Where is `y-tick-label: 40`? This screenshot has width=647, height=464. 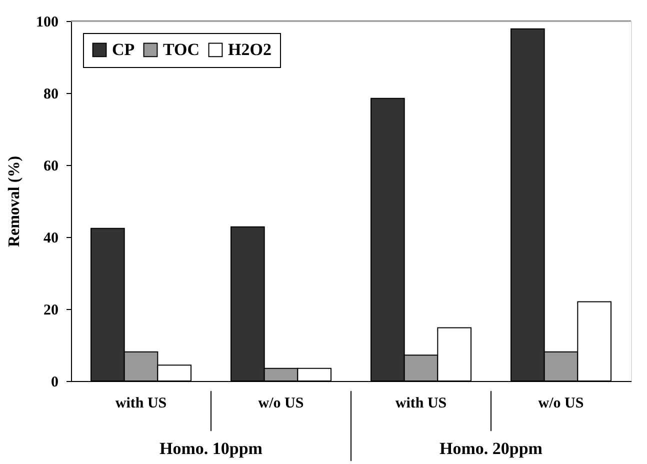
y-tick-label: 40 is located at coordinates (51, 238).